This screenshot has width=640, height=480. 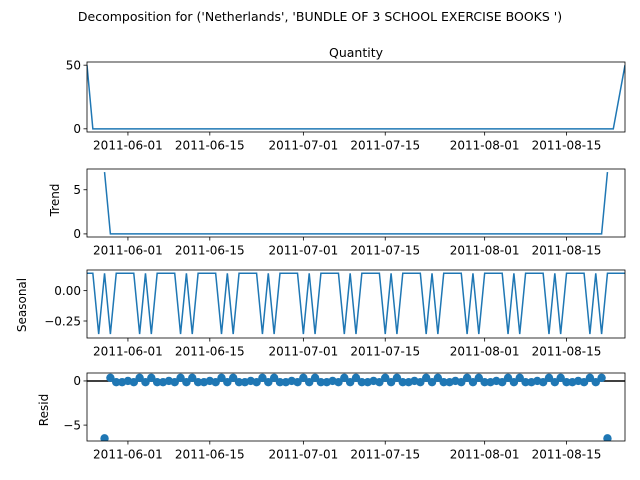 What do you see at coordinates (67, 291) in the screenshot?
I see `y-tick-label: 0.00` at bounding box center [67, 291].